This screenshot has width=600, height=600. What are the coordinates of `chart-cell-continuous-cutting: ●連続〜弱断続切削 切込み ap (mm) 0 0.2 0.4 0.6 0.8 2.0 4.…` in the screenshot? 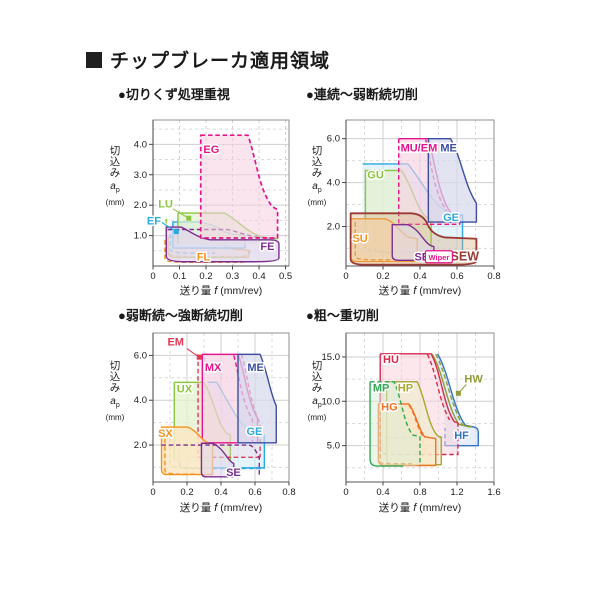 It's located at (401, 191).